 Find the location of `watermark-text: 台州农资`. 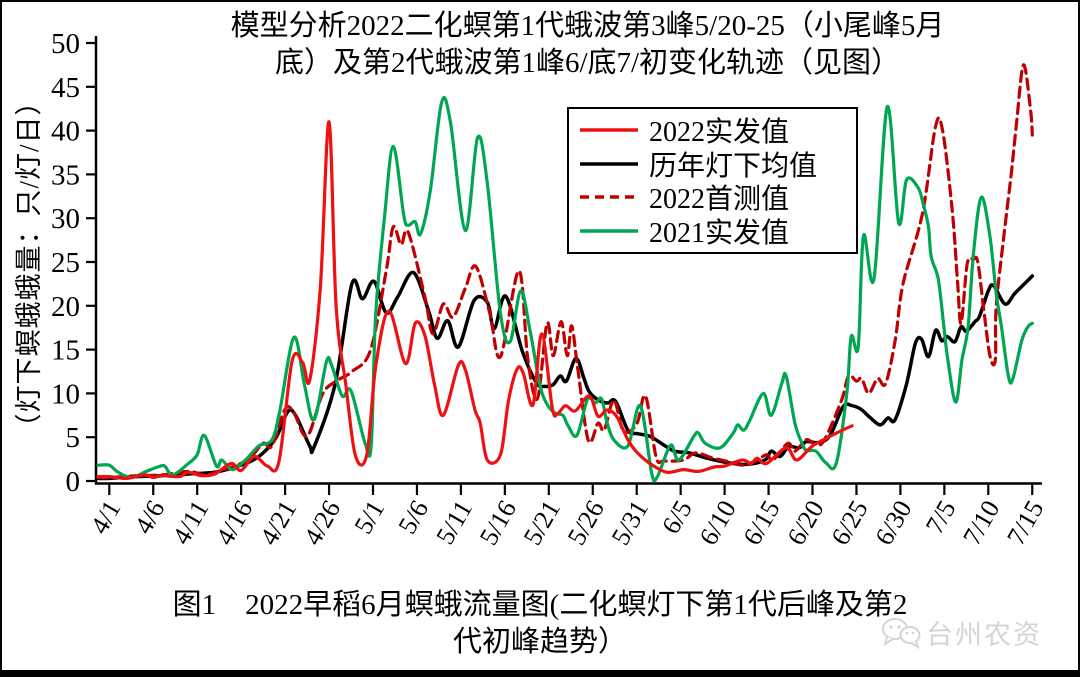

watermark-text: 台州农资 is located at coordinates (984, 635).